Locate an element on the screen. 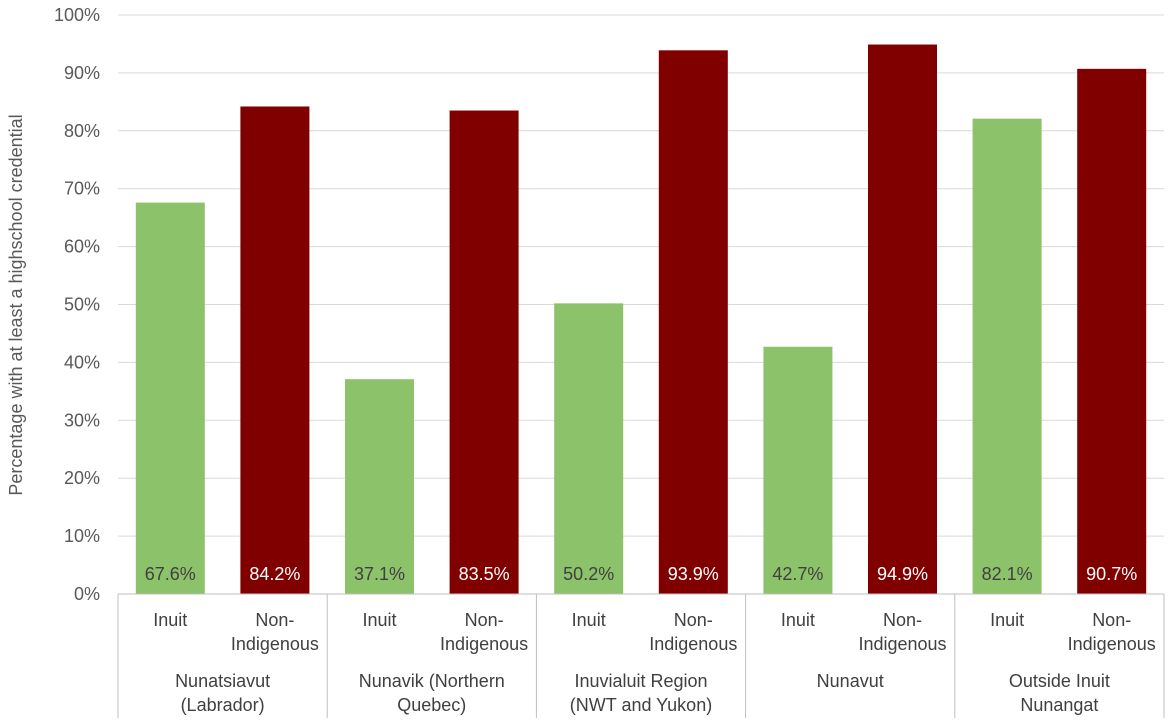 The width and height of the screenshot is (1170, 723). group-label-line: Nunangat is located at coordinates (1059, 705).